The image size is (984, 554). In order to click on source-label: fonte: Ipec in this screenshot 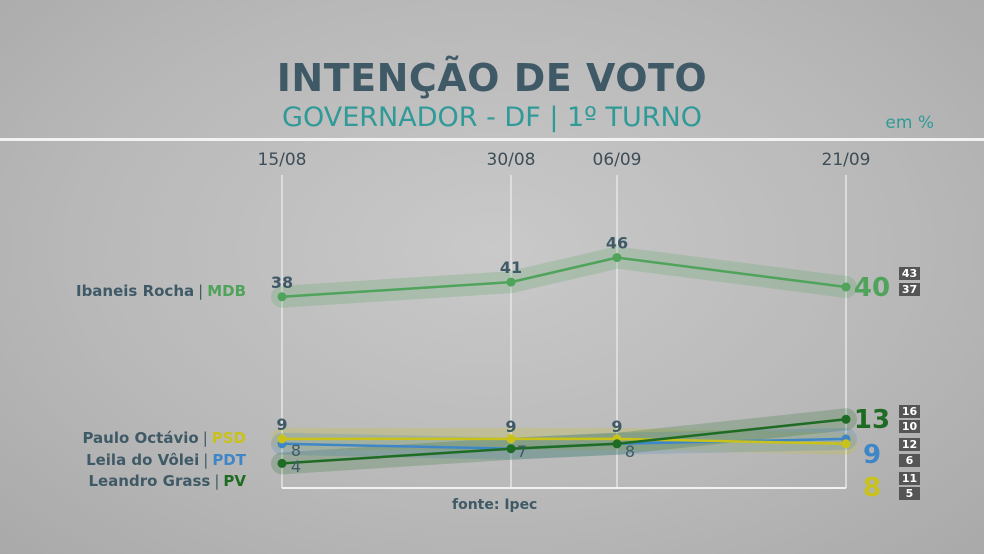, I will do `click(495, 505)`.